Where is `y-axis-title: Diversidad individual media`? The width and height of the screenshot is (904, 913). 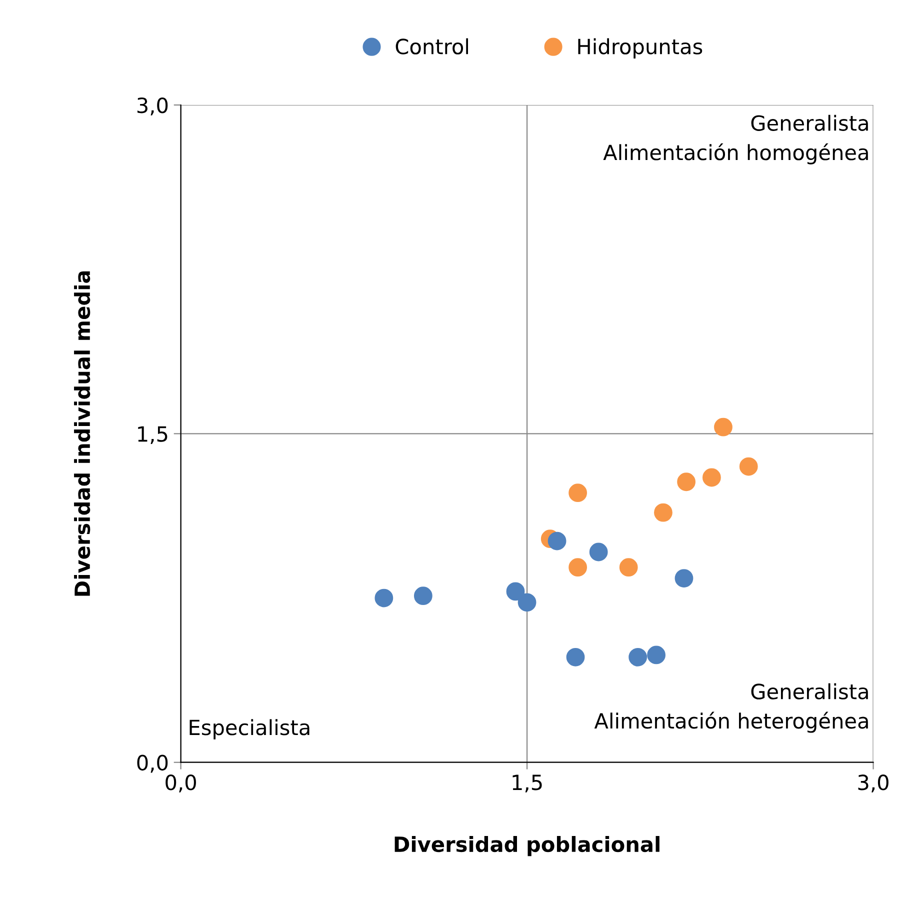
y-axis-title: Diversidad individual media is located at coordinates (82, 433).